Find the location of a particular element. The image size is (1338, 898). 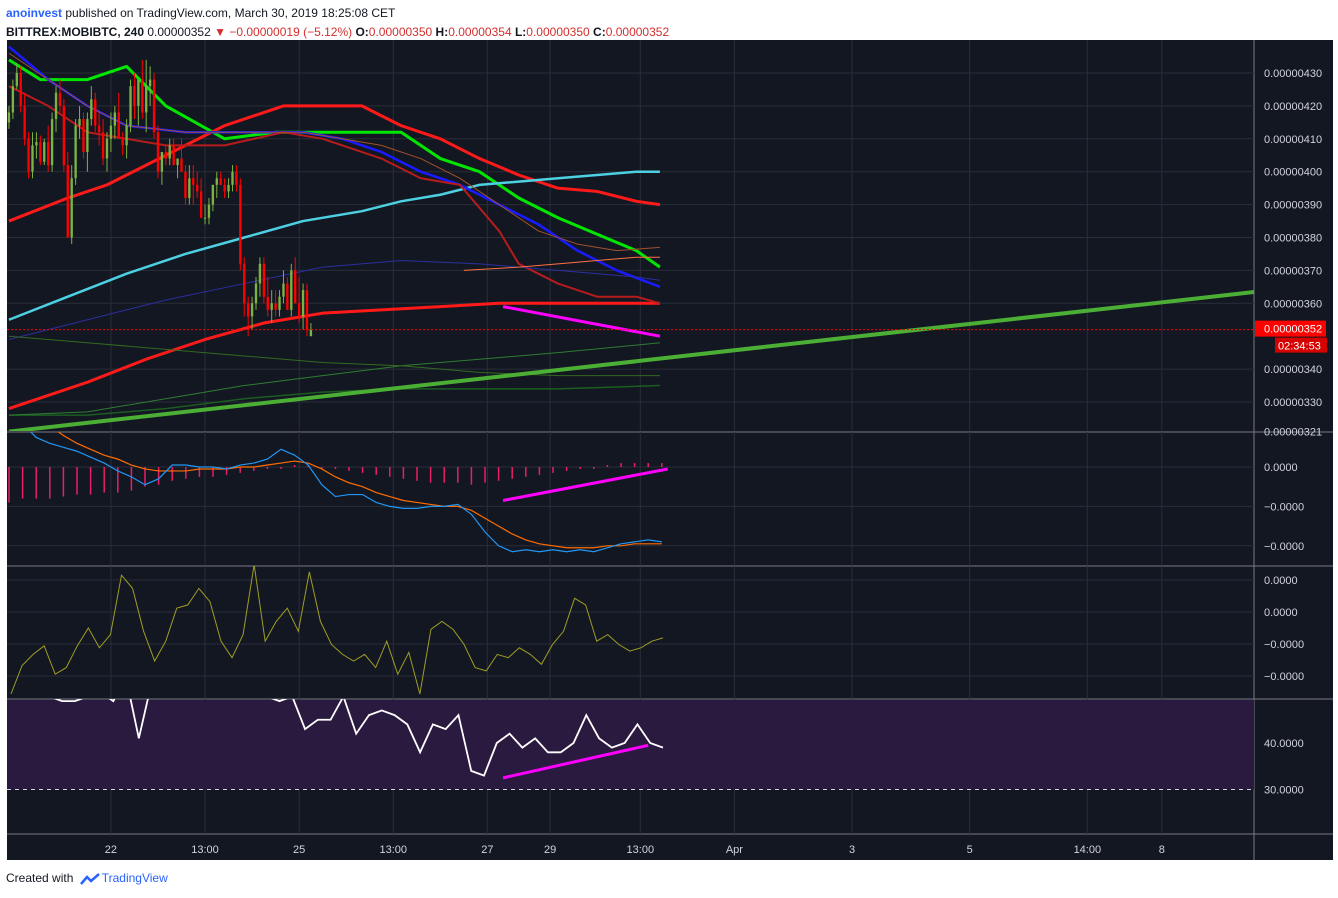

change-arrow-icon: ▼ is located at coordinates (220, 32).